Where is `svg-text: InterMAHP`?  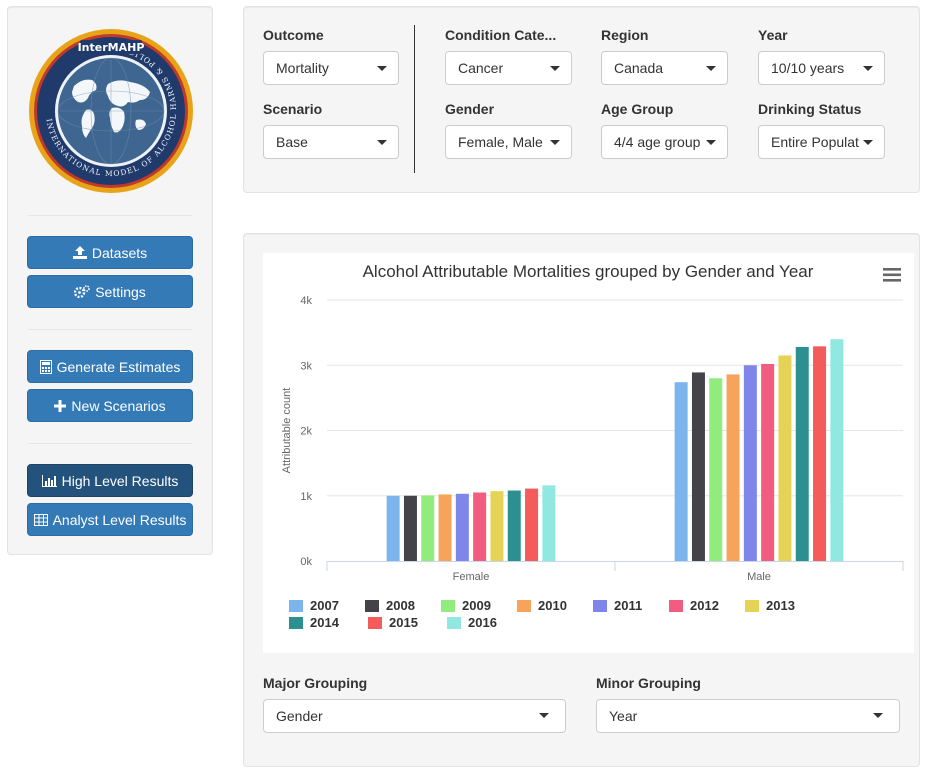 svg-text: InterMAHP is located at coordinates (111, 47).